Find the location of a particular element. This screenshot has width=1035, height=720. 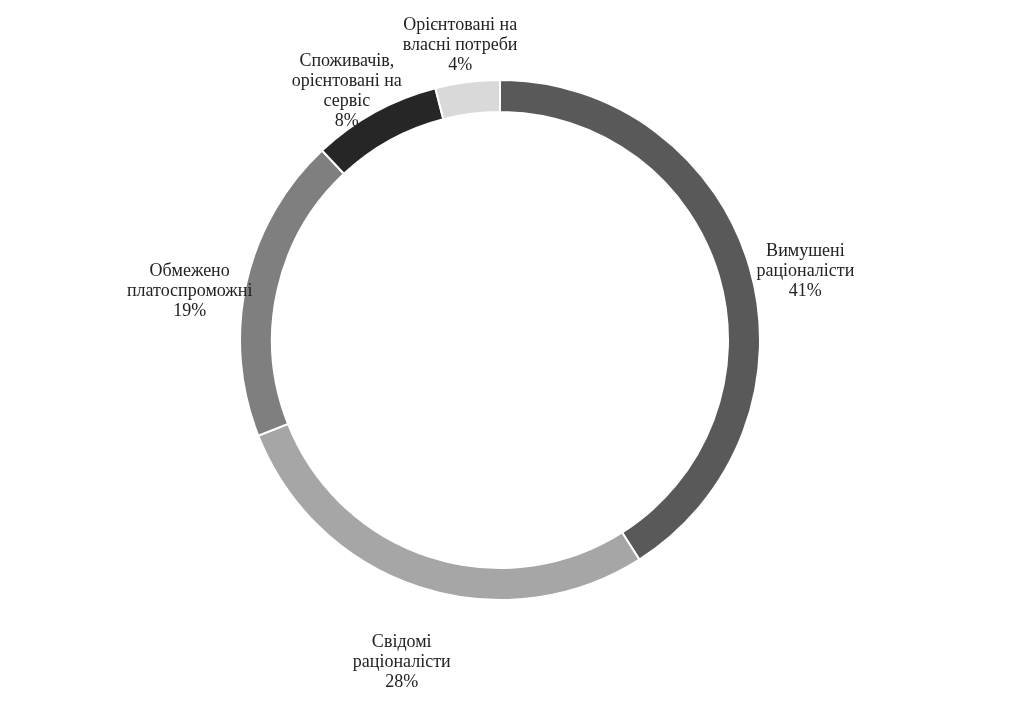

slice-label: Вимушені раціоналісти is located at coordinates (805, 260).